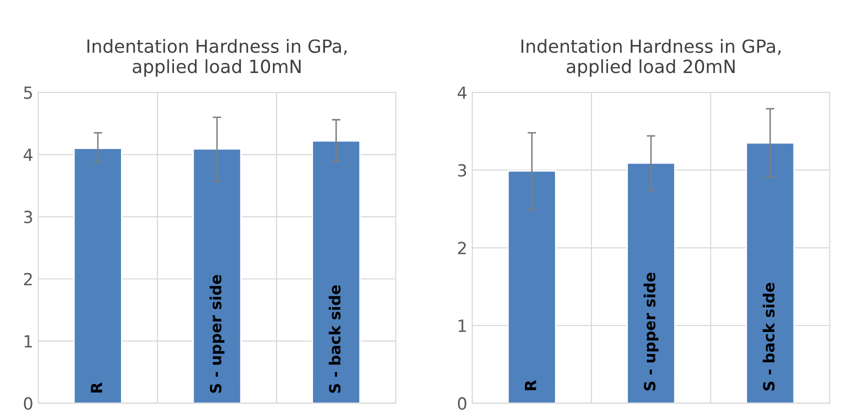 Image resolution: width=851 pixels, height=420 pixels. Describe the element at coordinates (217, 58) in the screenshot. I see `chart-title: Indentation Hardness in GPa, applied load 10mN` at that location.